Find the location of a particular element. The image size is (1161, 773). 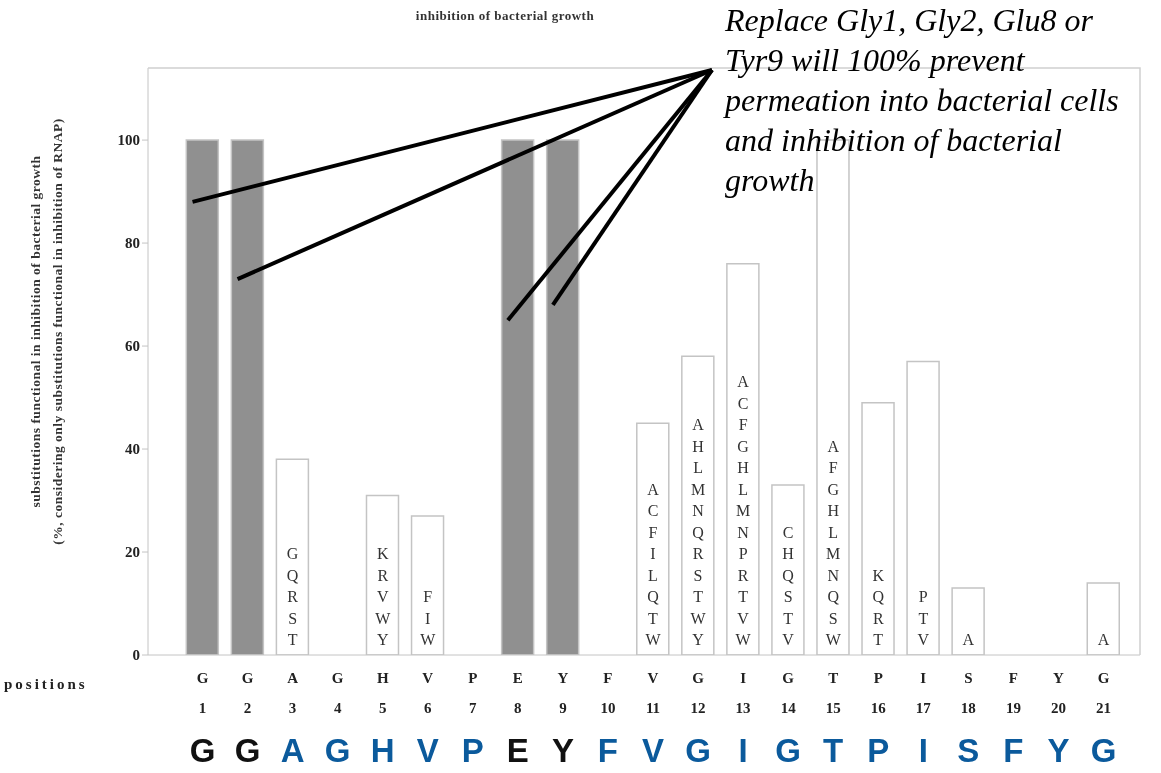

x-tick-label: E 8 is located at coordinates (517, 693).